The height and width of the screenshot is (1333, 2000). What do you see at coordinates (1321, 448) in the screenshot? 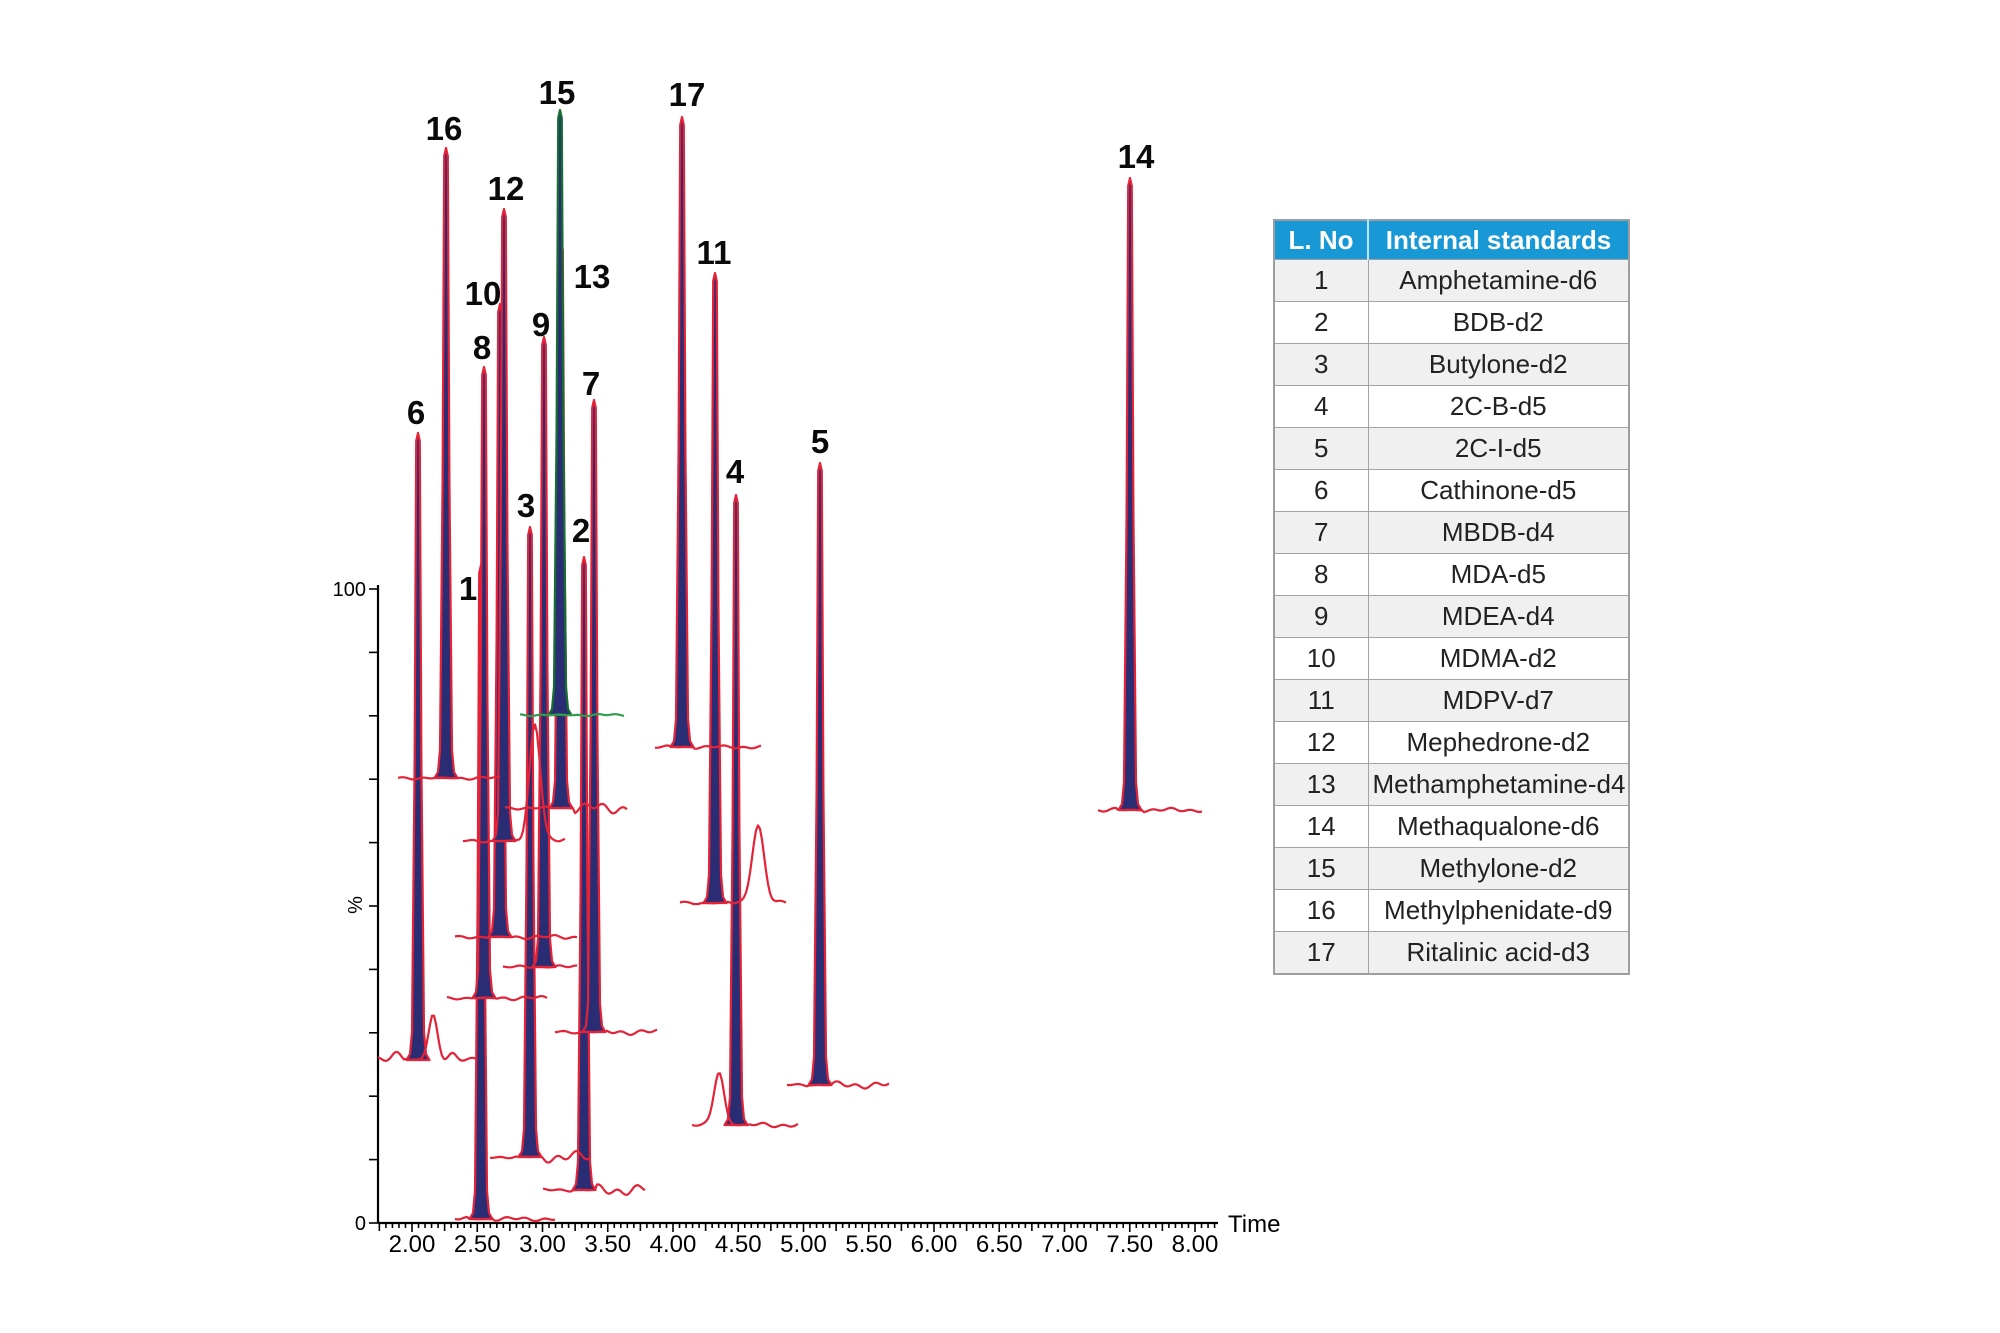
I see `table-cell-no: 5` at bounding box center [1321, 448].